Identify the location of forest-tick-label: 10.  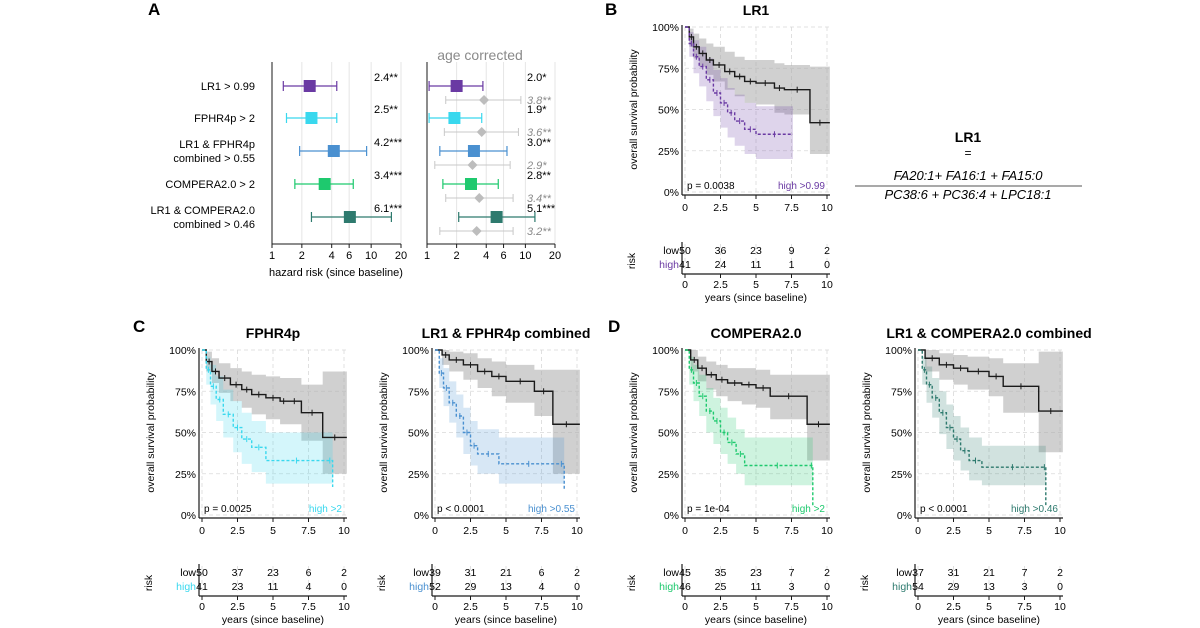
(371, 256).